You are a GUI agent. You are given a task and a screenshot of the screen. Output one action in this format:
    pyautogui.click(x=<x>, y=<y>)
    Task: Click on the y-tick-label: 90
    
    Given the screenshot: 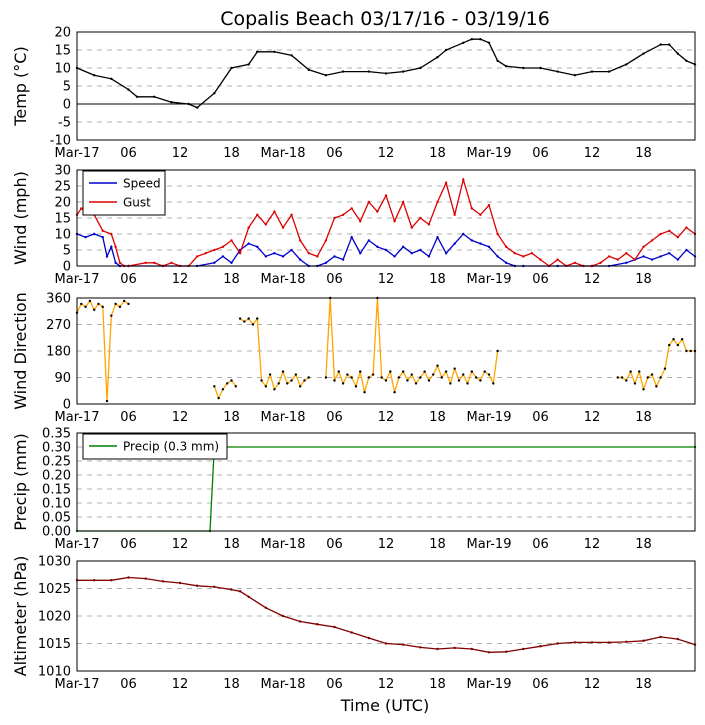 What is the action you would take?
    pyautogui.click(x=62, y=378)
    